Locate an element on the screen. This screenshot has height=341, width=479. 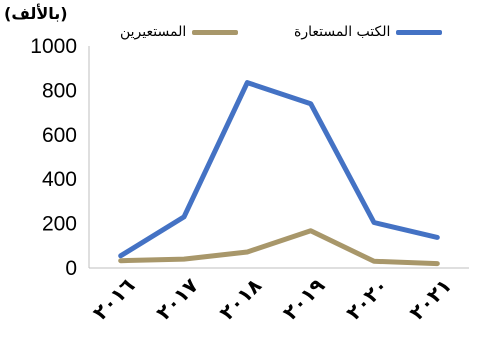
legend-item-borrowed-books: الكتب المستعارة is located at coordinates (368, 32).